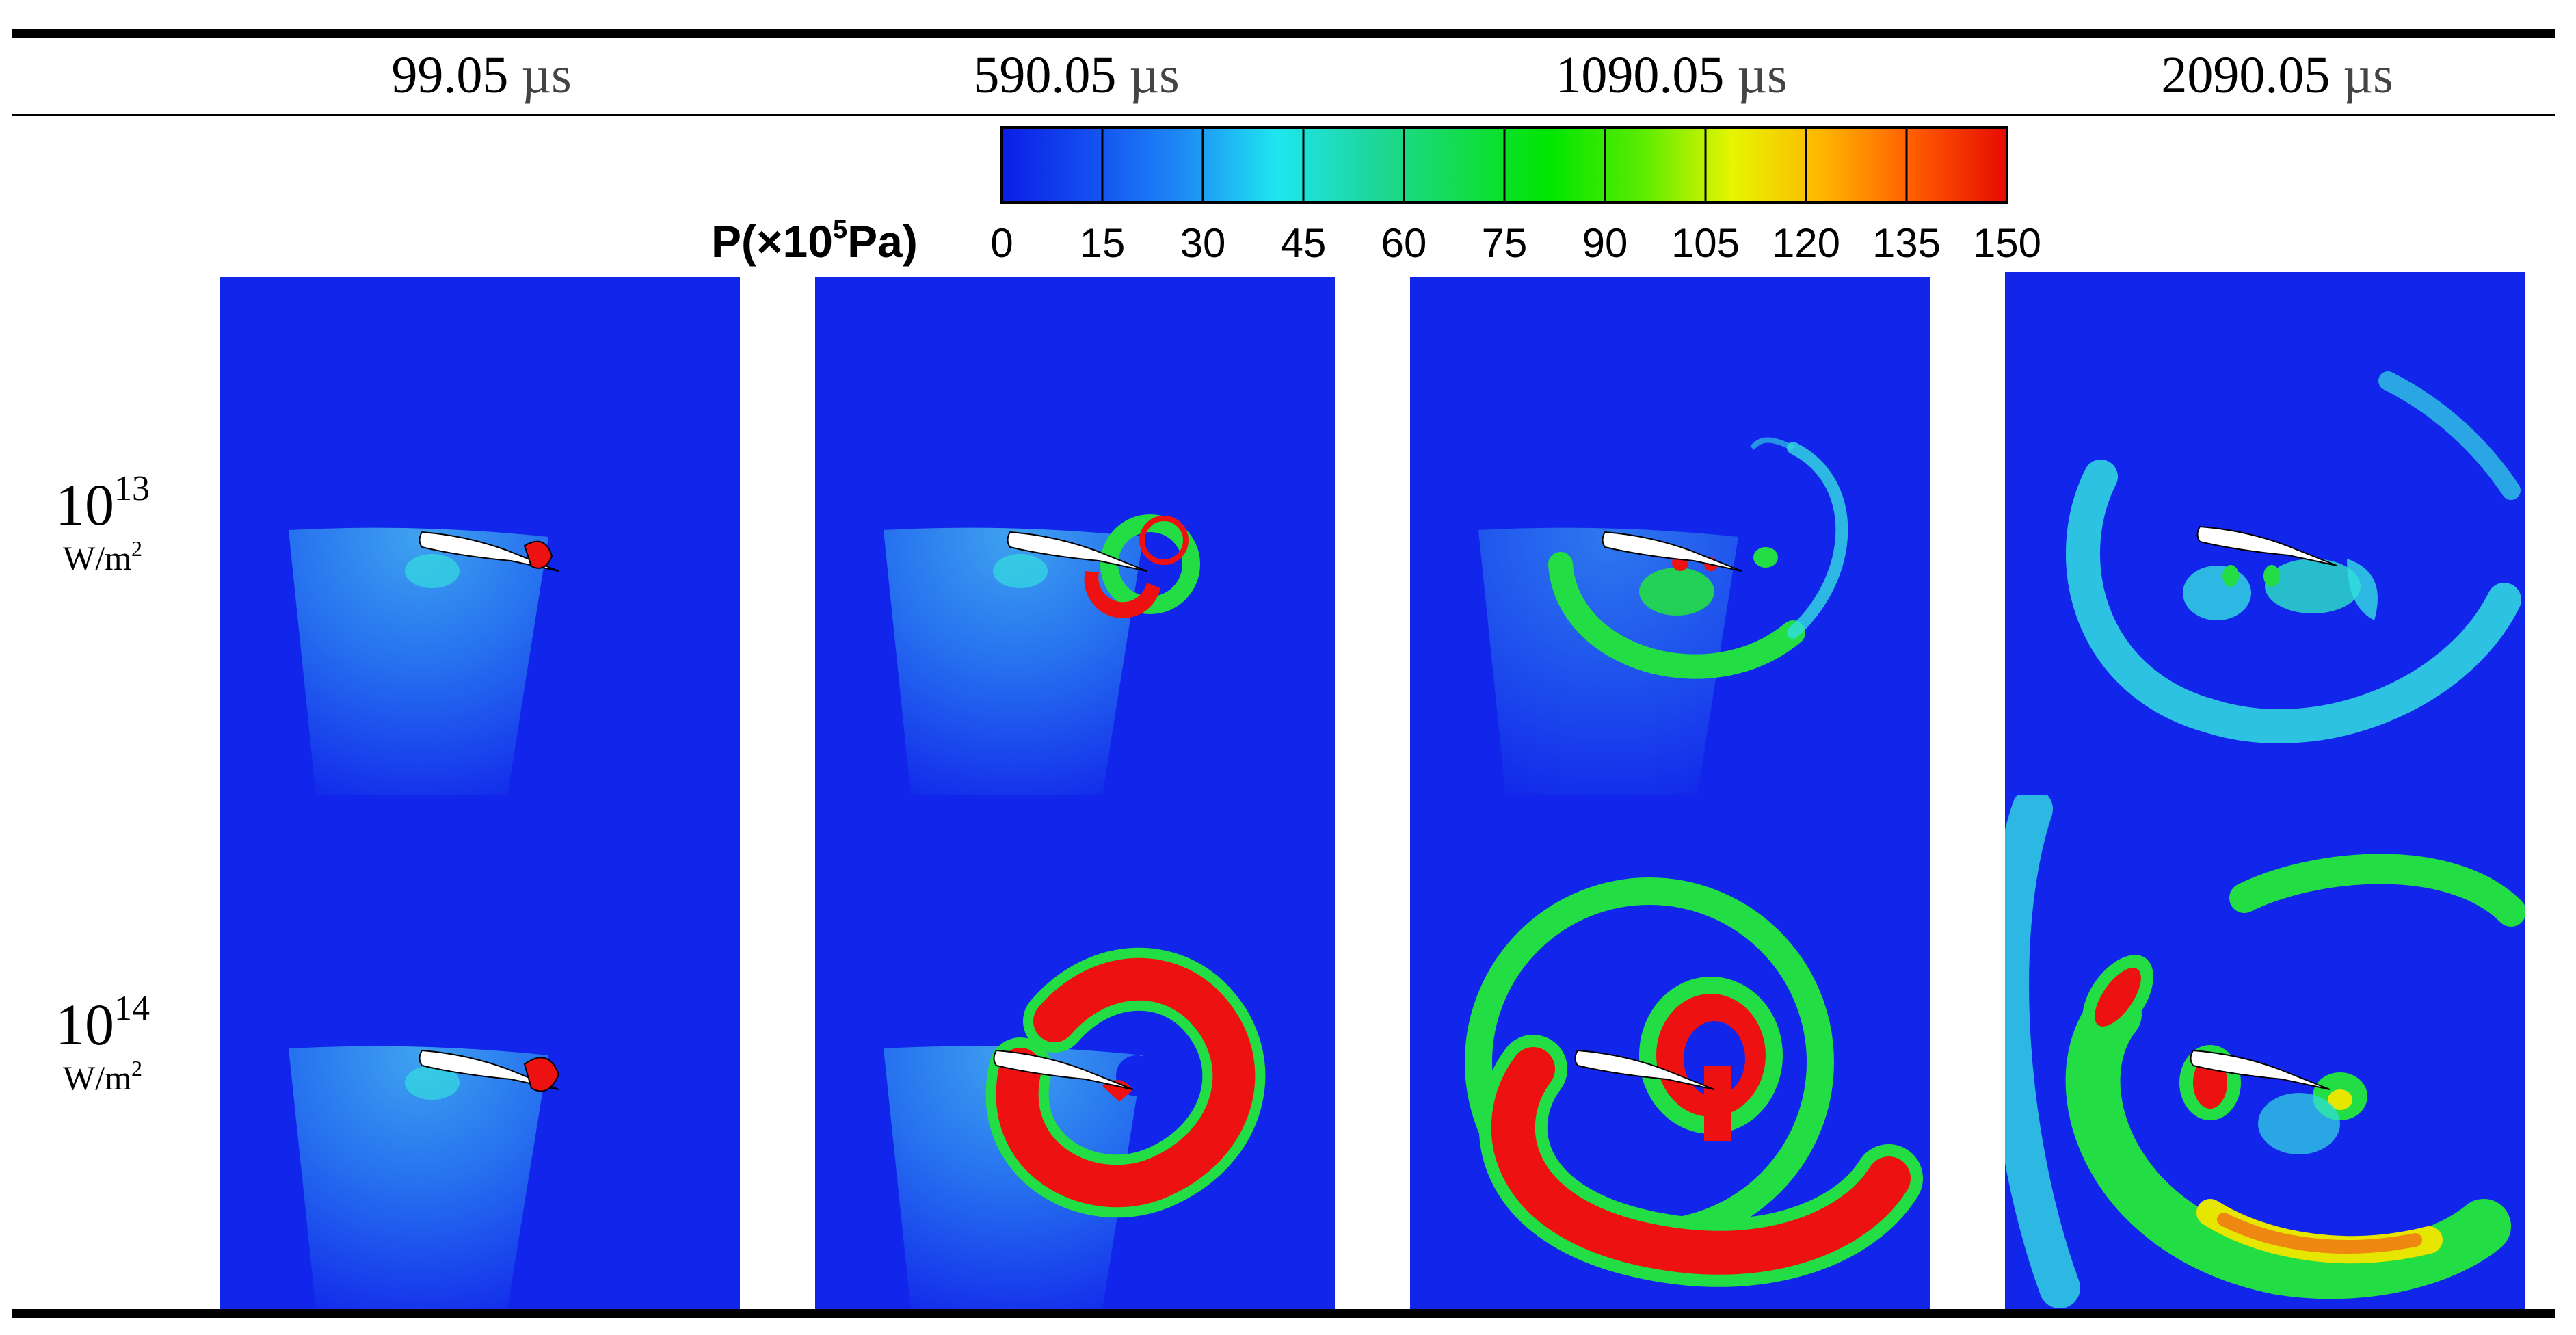  What do you see at coordinates (1670, 1052) in the screenshot?
I see `contour-panel-r2-c3` at bounding box center [1670, 1052].